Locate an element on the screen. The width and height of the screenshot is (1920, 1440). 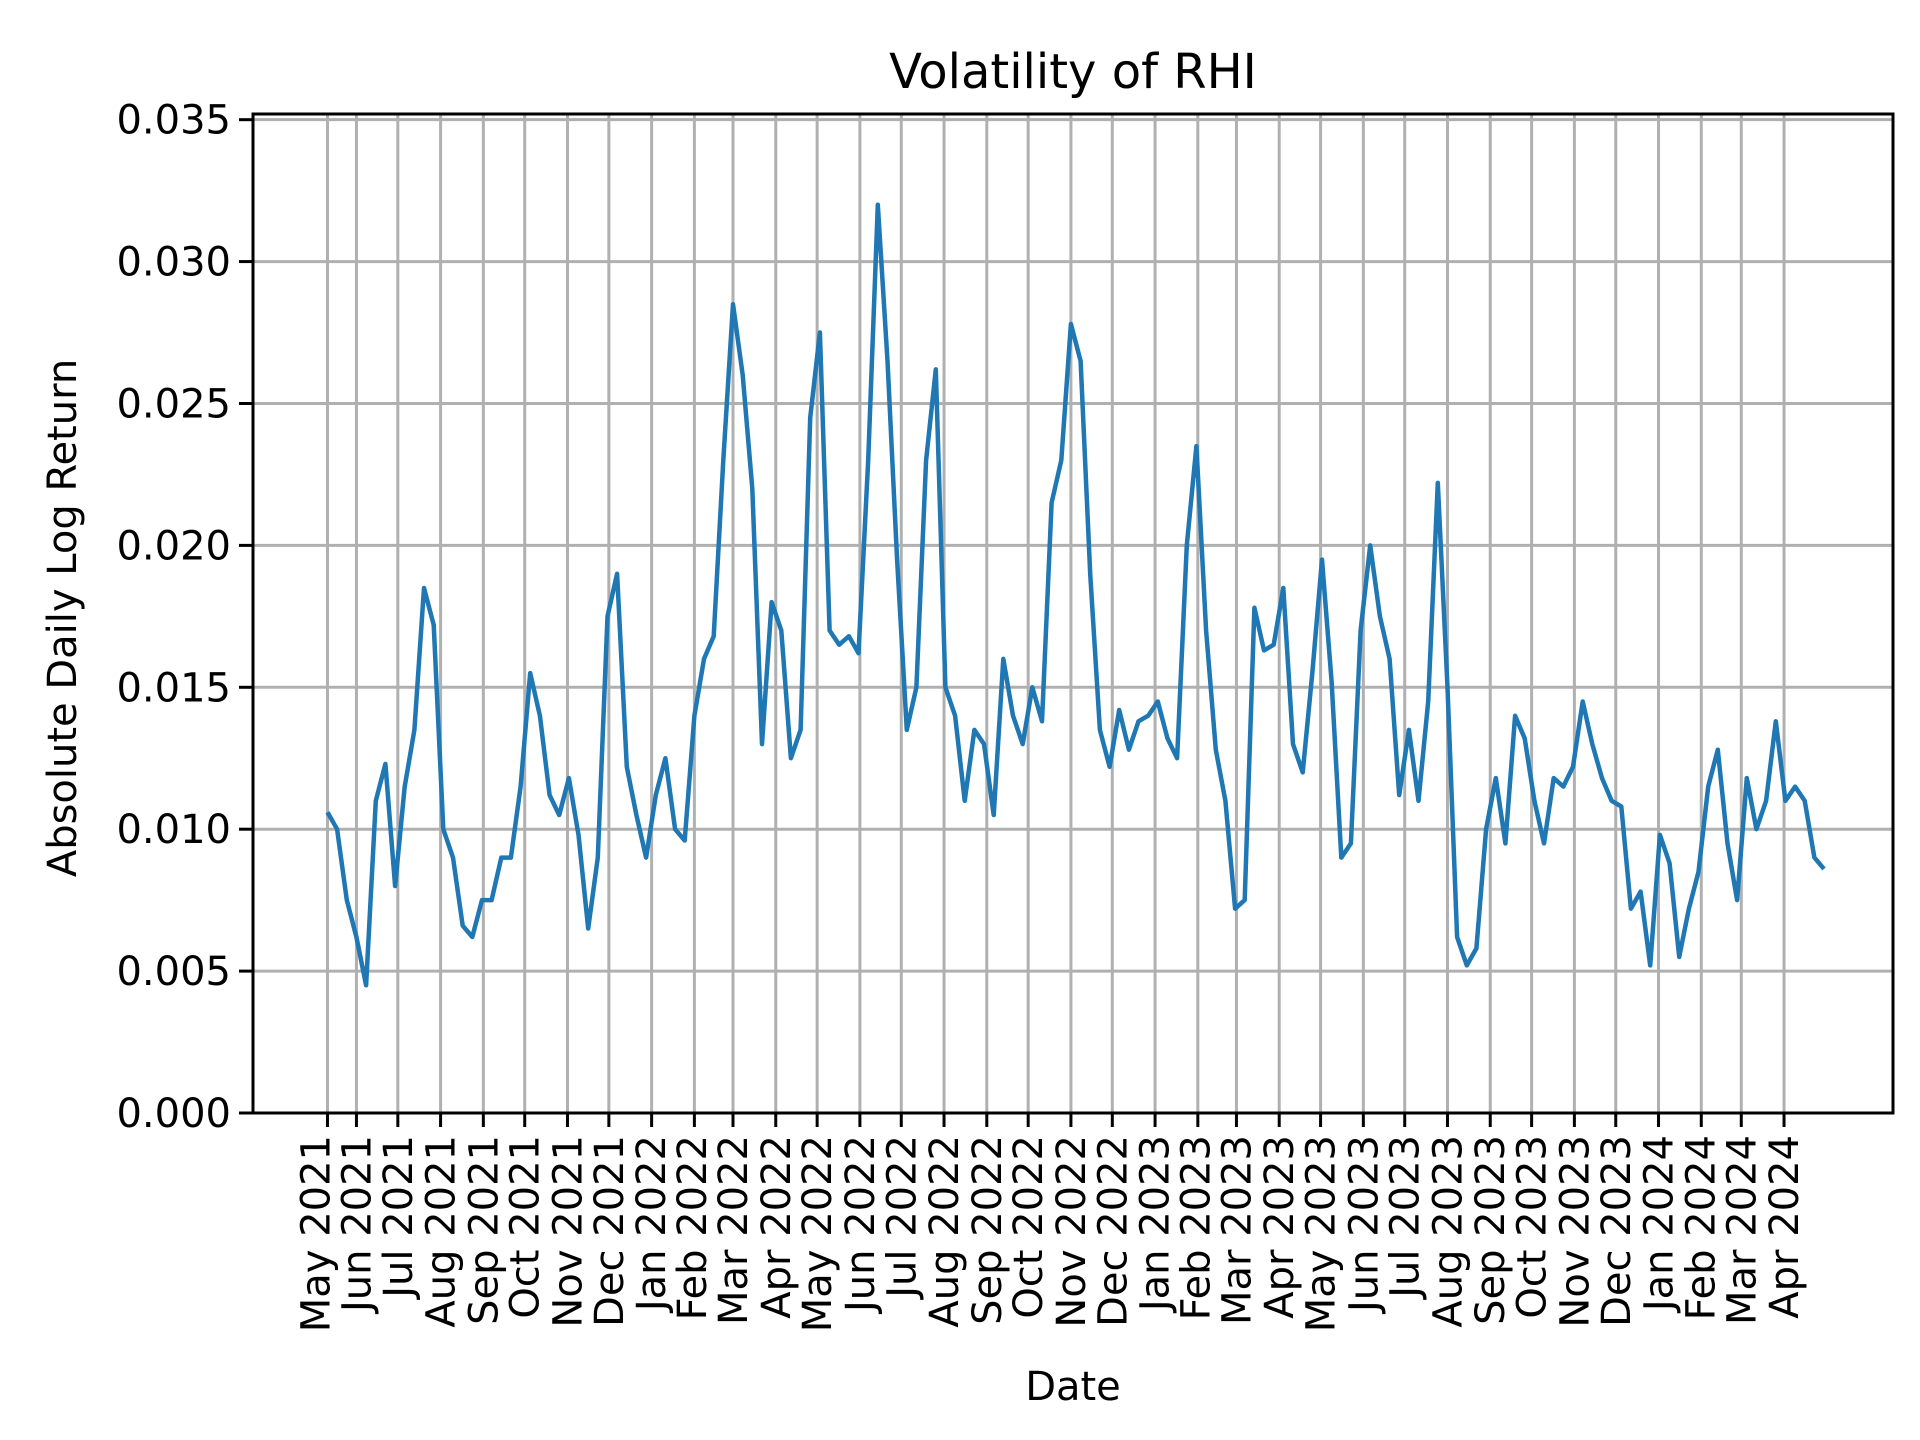
y-tick-label: 0.010 is located at coordinates (173, 830).